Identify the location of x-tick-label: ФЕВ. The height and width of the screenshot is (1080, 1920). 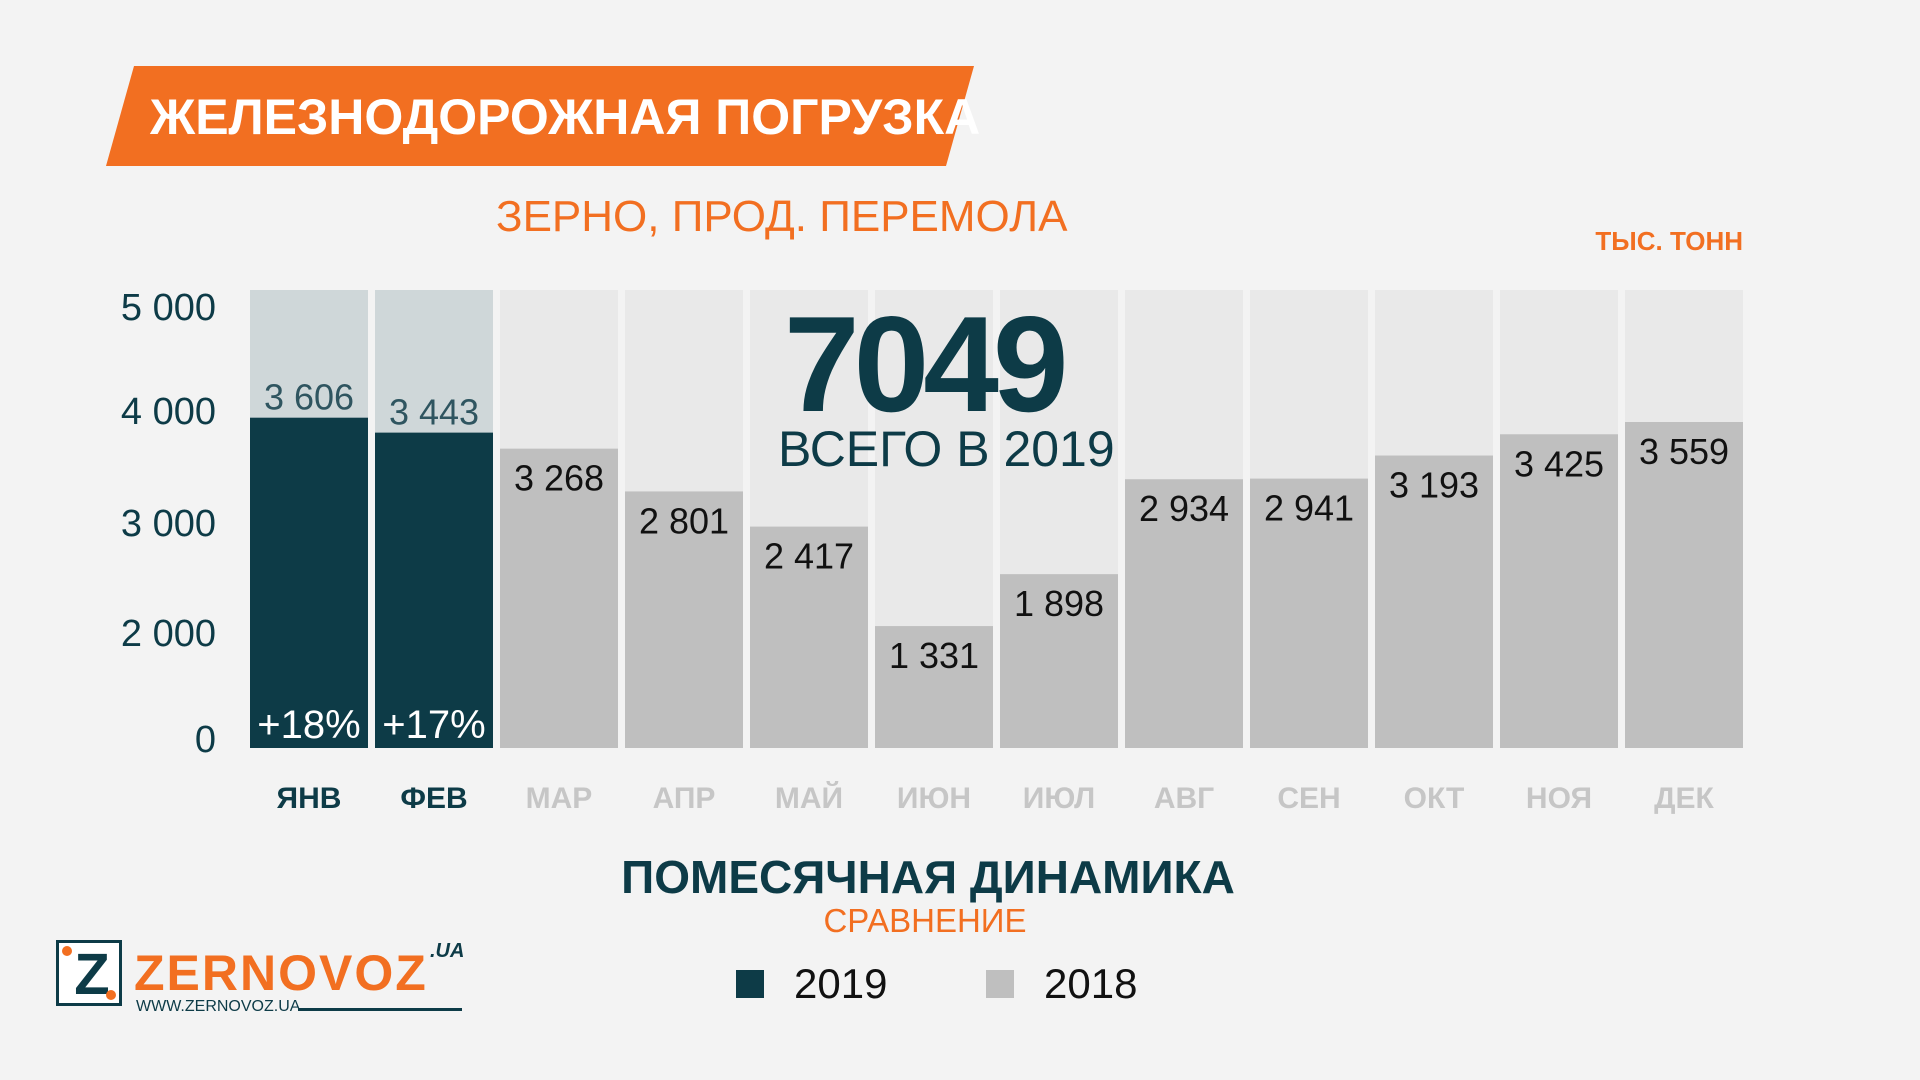
(433, 798).